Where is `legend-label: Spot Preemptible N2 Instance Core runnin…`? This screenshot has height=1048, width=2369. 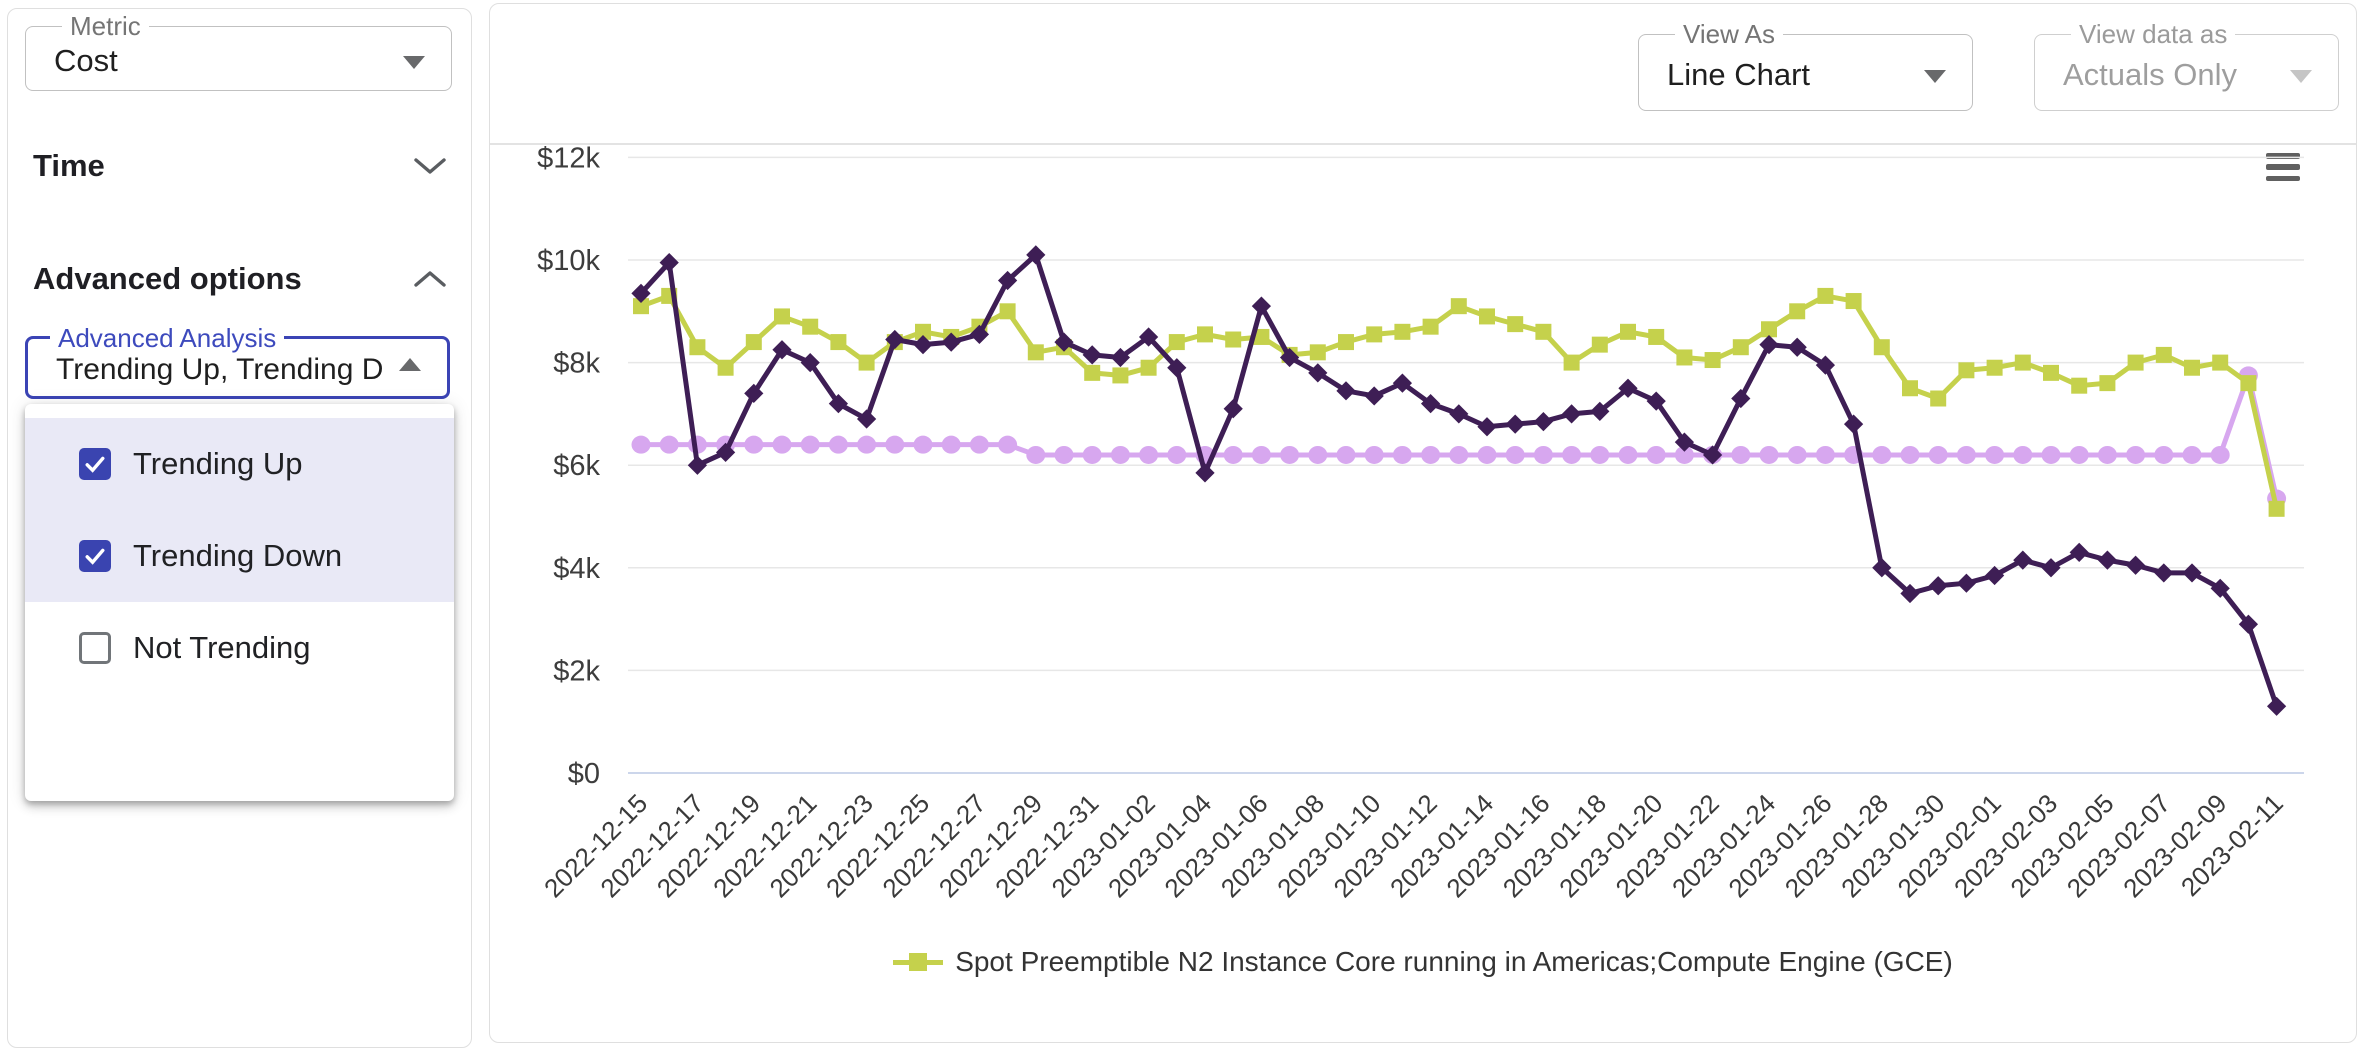 legend-label: Spot Preemptible N2 Instance Core runnin… is located at coordinates (1454, 961).